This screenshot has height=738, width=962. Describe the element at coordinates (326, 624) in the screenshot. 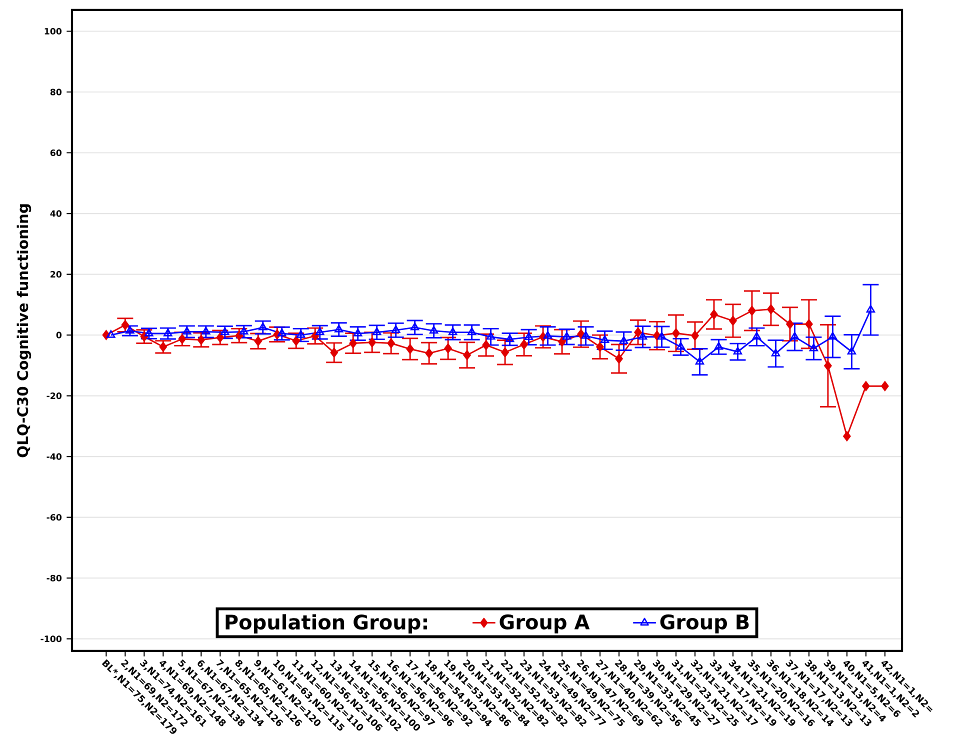

I see `legend-title: Population Group:` at that location.